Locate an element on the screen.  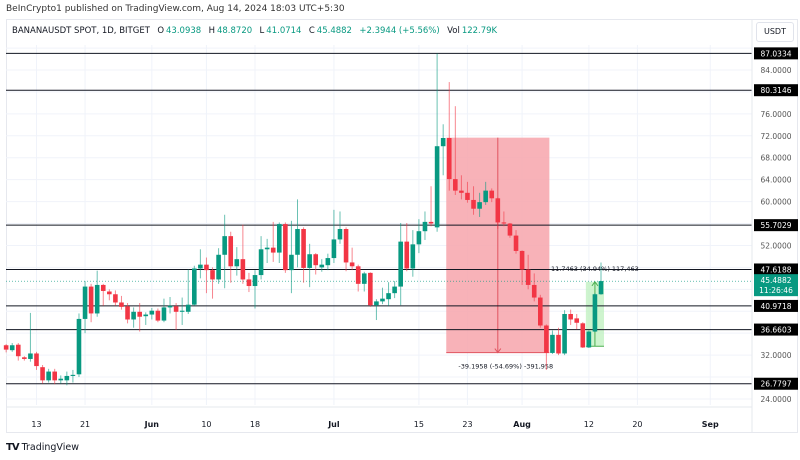
currency-unit-button: USDT is located at coordinates (775, 32).